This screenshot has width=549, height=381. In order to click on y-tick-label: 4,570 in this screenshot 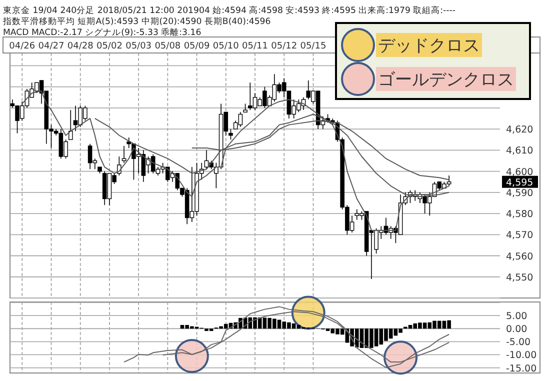, I will do `click(520, 236)`.